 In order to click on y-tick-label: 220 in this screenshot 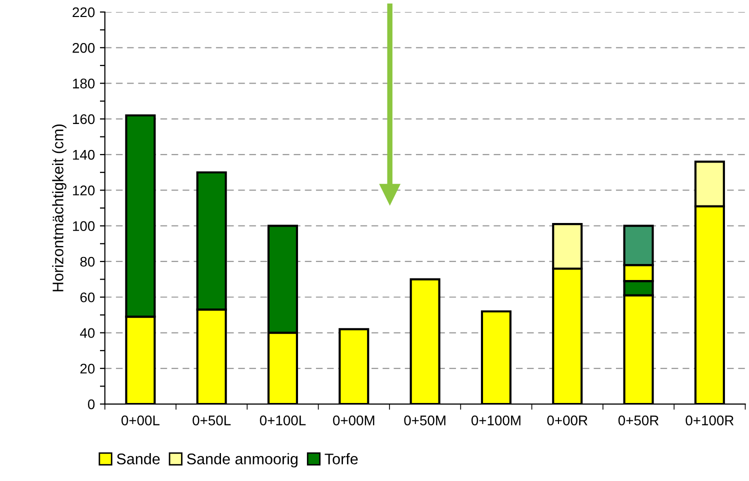, I will do `click(83, 12)`.